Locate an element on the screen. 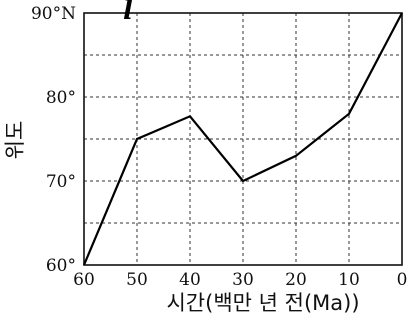 Image resolution: width=409 pixels, height=325 pixels. y-tick-label: 70° is located at coordinates (61, 182).